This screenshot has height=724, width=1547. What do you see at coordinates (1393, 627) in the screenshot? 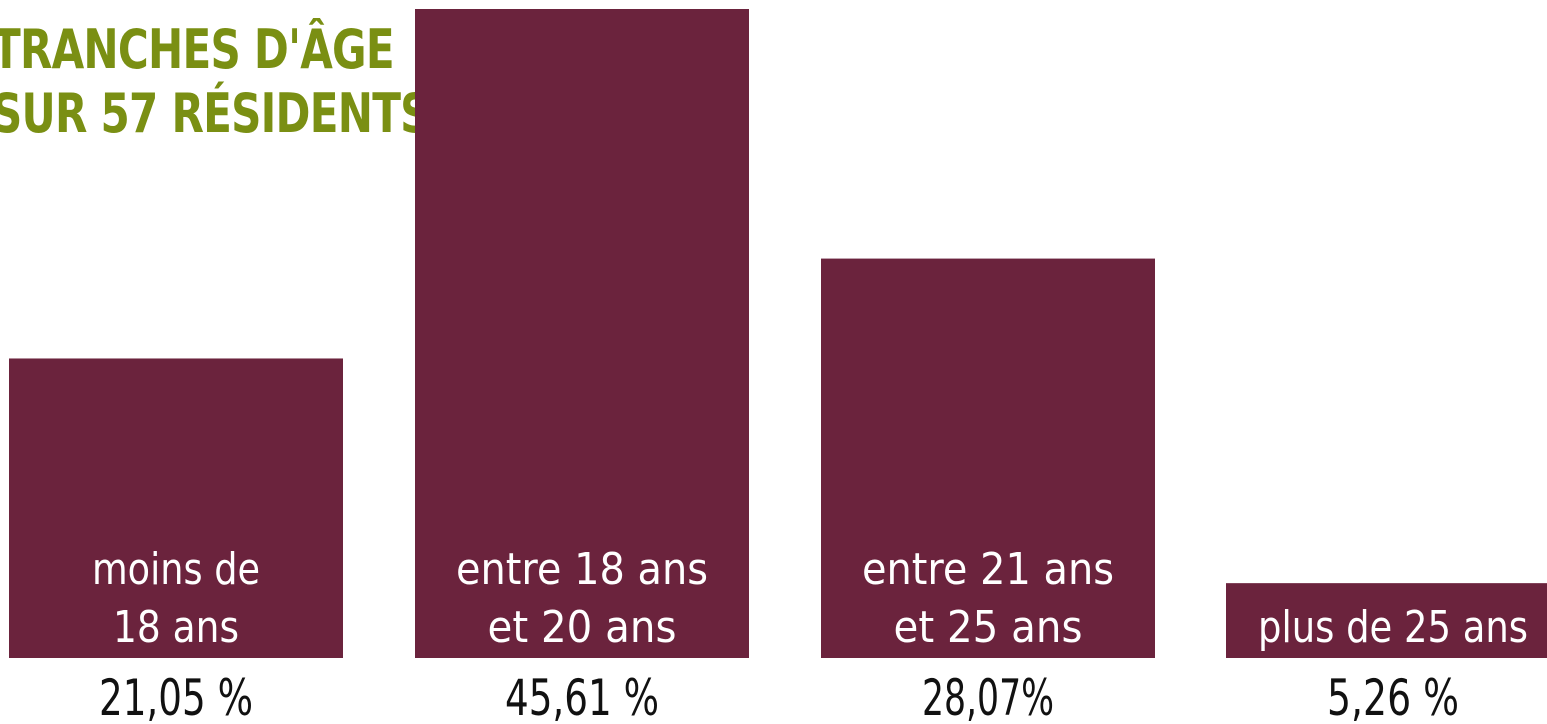
I see `bar-category-label-4: plus de 25 ans` at bounding box center [1393, 627].